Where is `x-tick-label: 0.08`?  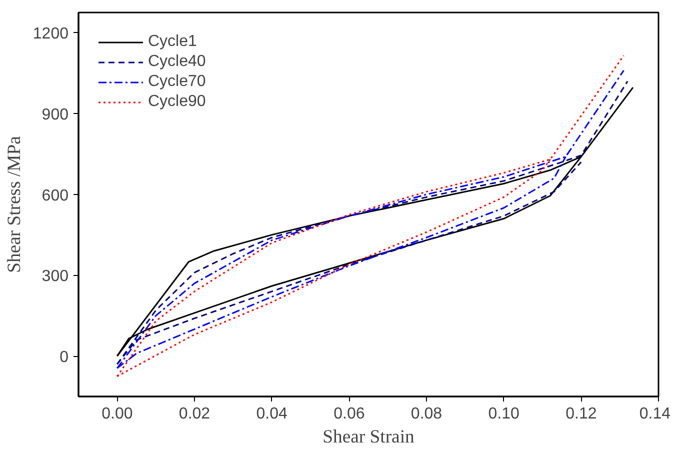
x-tick-label: 0.08 is located at coordinates (426, 414).